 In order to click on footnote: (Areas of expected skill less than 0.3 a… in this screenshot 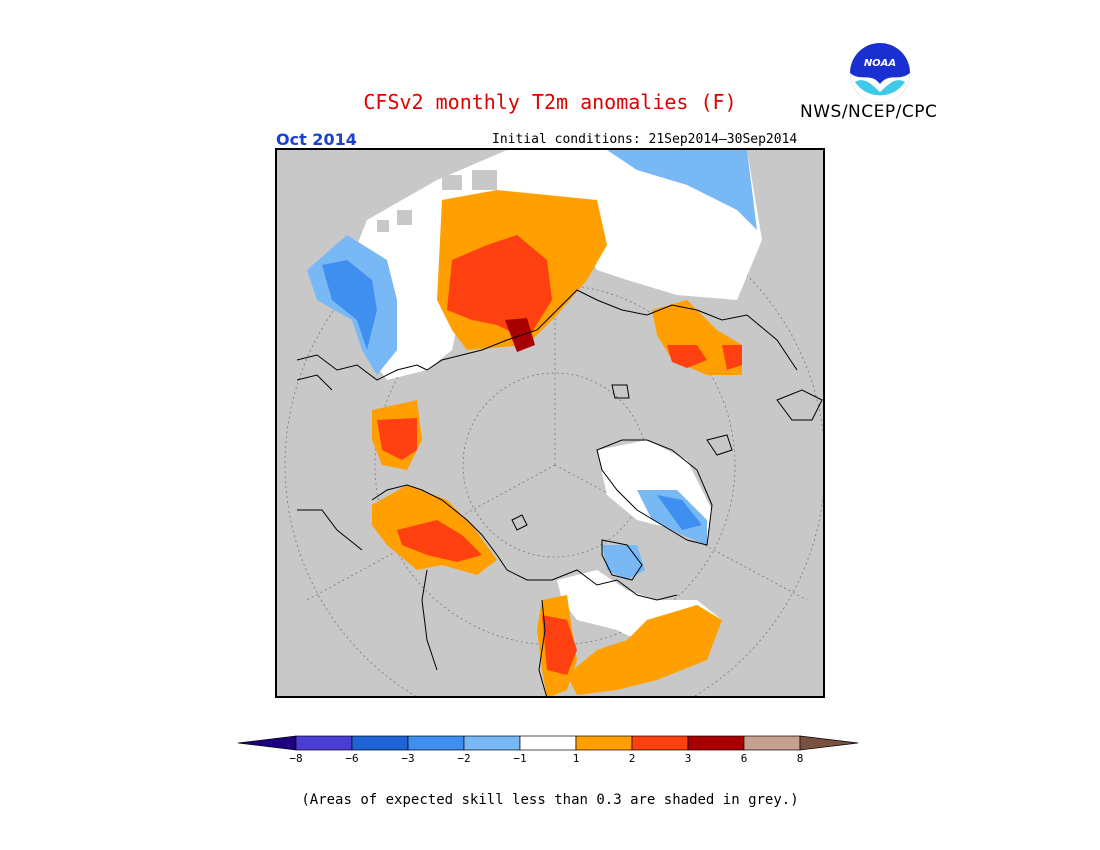, I will do `click(550, 800)`.